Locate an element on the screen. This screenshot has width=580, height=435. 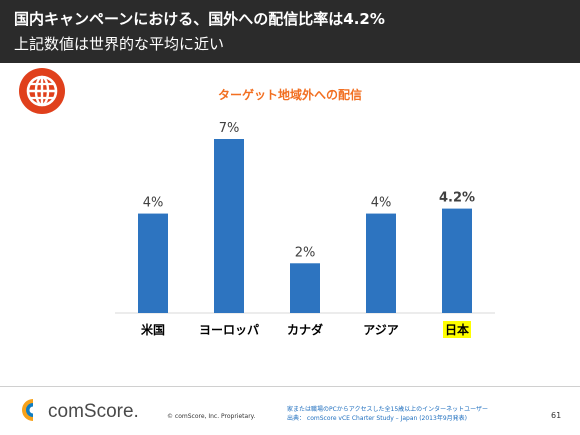
slide-title: 国内キャンペーンにおける、国外への配信比率は4.2% is located at coordinates (199, 19).